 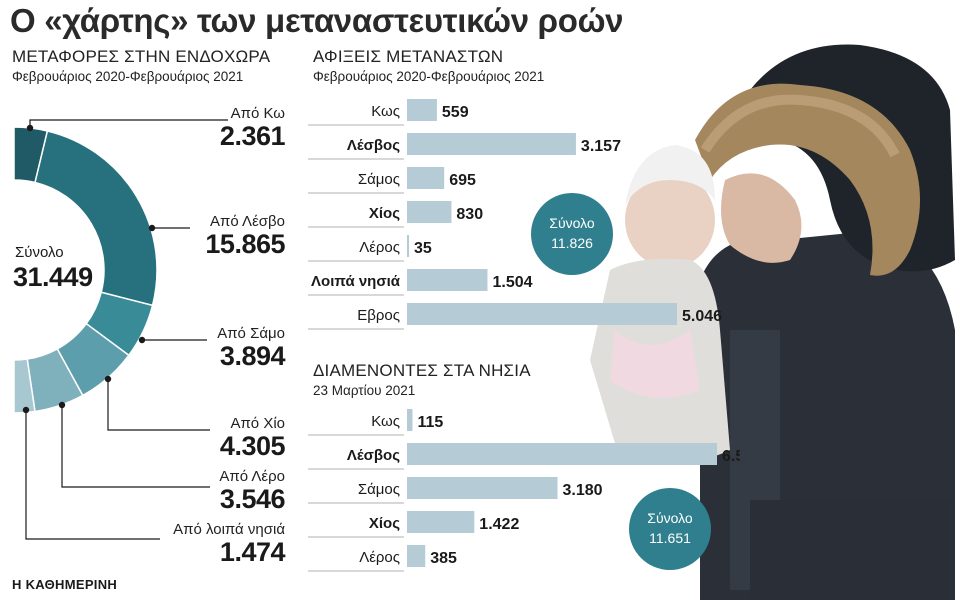 What do you see at coordinates (252, 356) in the screenshot?
I see `donut-value-label: 3.894` at bounding box center [252, 356].